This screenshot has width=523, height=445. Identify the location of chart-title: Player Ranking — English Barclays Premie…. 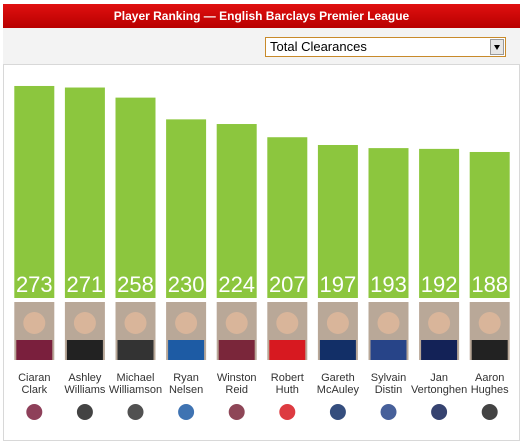
(261, 16).